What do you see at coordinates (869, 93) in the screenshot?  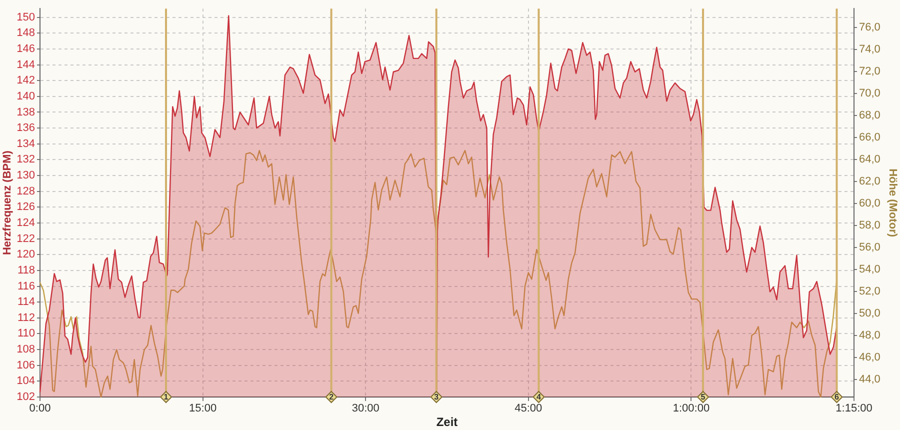 I see `y2-tick-label: 70,0` at bounding box center [869, 93].